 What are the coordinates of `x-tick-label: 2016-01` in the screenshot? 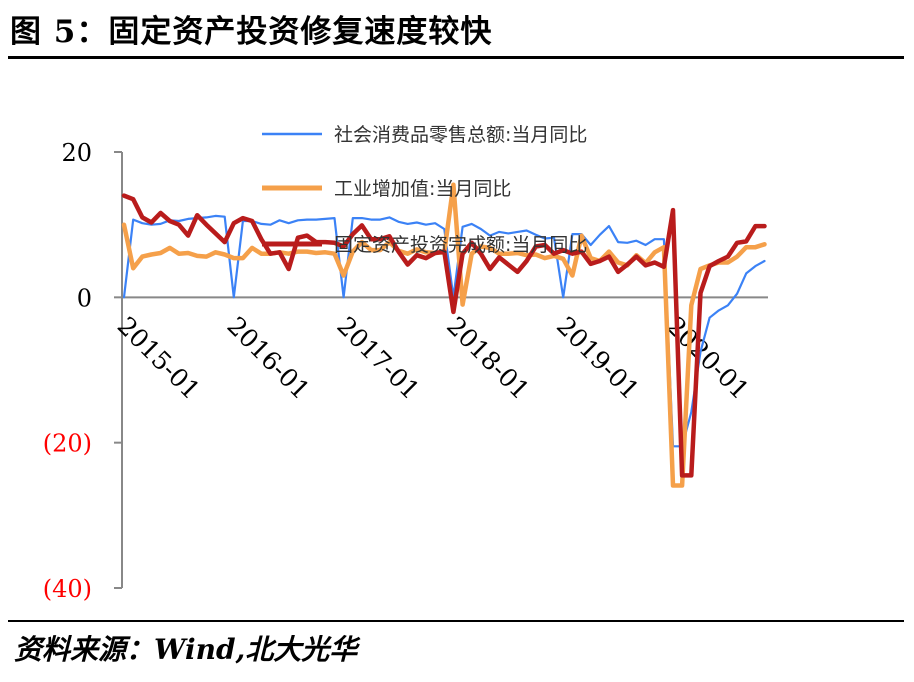 It's located at (269, 358).